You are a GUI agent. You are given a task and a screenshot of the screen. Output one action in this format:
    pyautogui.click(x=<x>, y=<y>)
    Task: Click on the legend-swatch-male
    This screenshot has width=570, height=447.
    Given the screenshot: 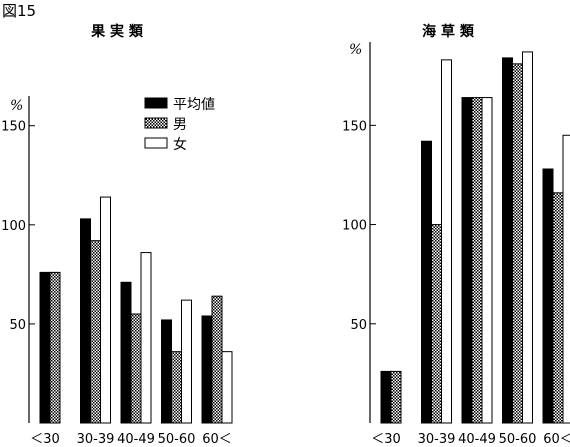 What is the action you would take?
    pyautogui.click(x=156, y=123)
    